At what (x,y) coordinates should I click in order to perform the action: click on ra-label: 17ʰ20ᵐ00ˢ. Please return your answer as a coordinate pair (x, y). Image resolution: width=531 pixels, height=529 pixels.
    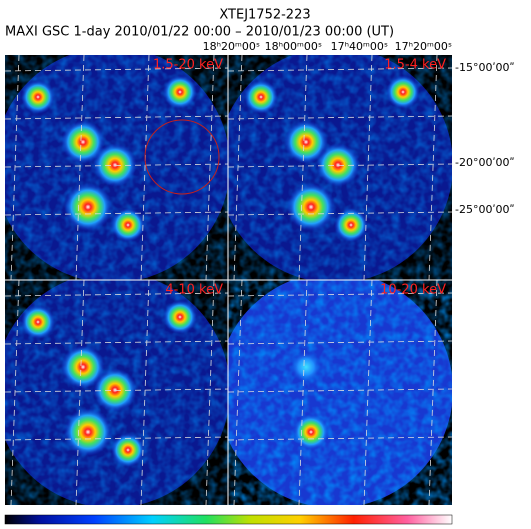
    Looking at the image, I should click on (423, 46).